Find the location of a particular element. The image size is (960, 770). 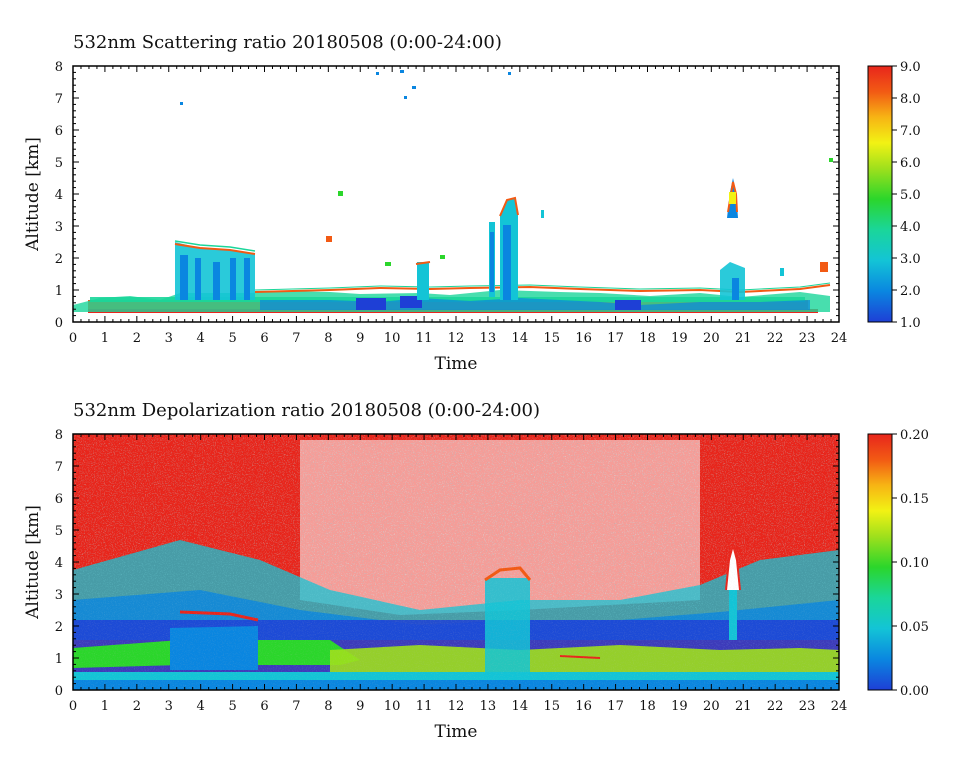

colorbar-ticks-depolarization: 0.00 0.05 0.10 0.15 0.20 is located at coordinates (910, 563).